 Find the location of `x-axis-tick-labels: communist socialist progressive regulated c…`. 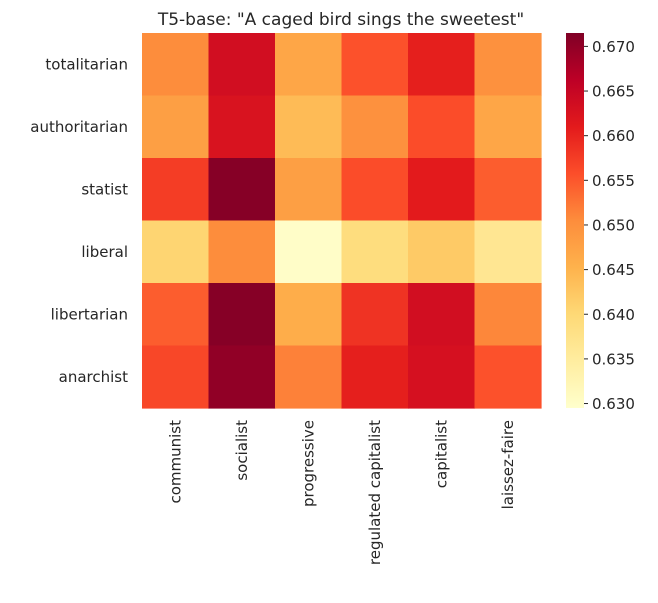

x-axis-tick-labels: communist socialist progressive regulated c… is located at coordinates (341, 492).